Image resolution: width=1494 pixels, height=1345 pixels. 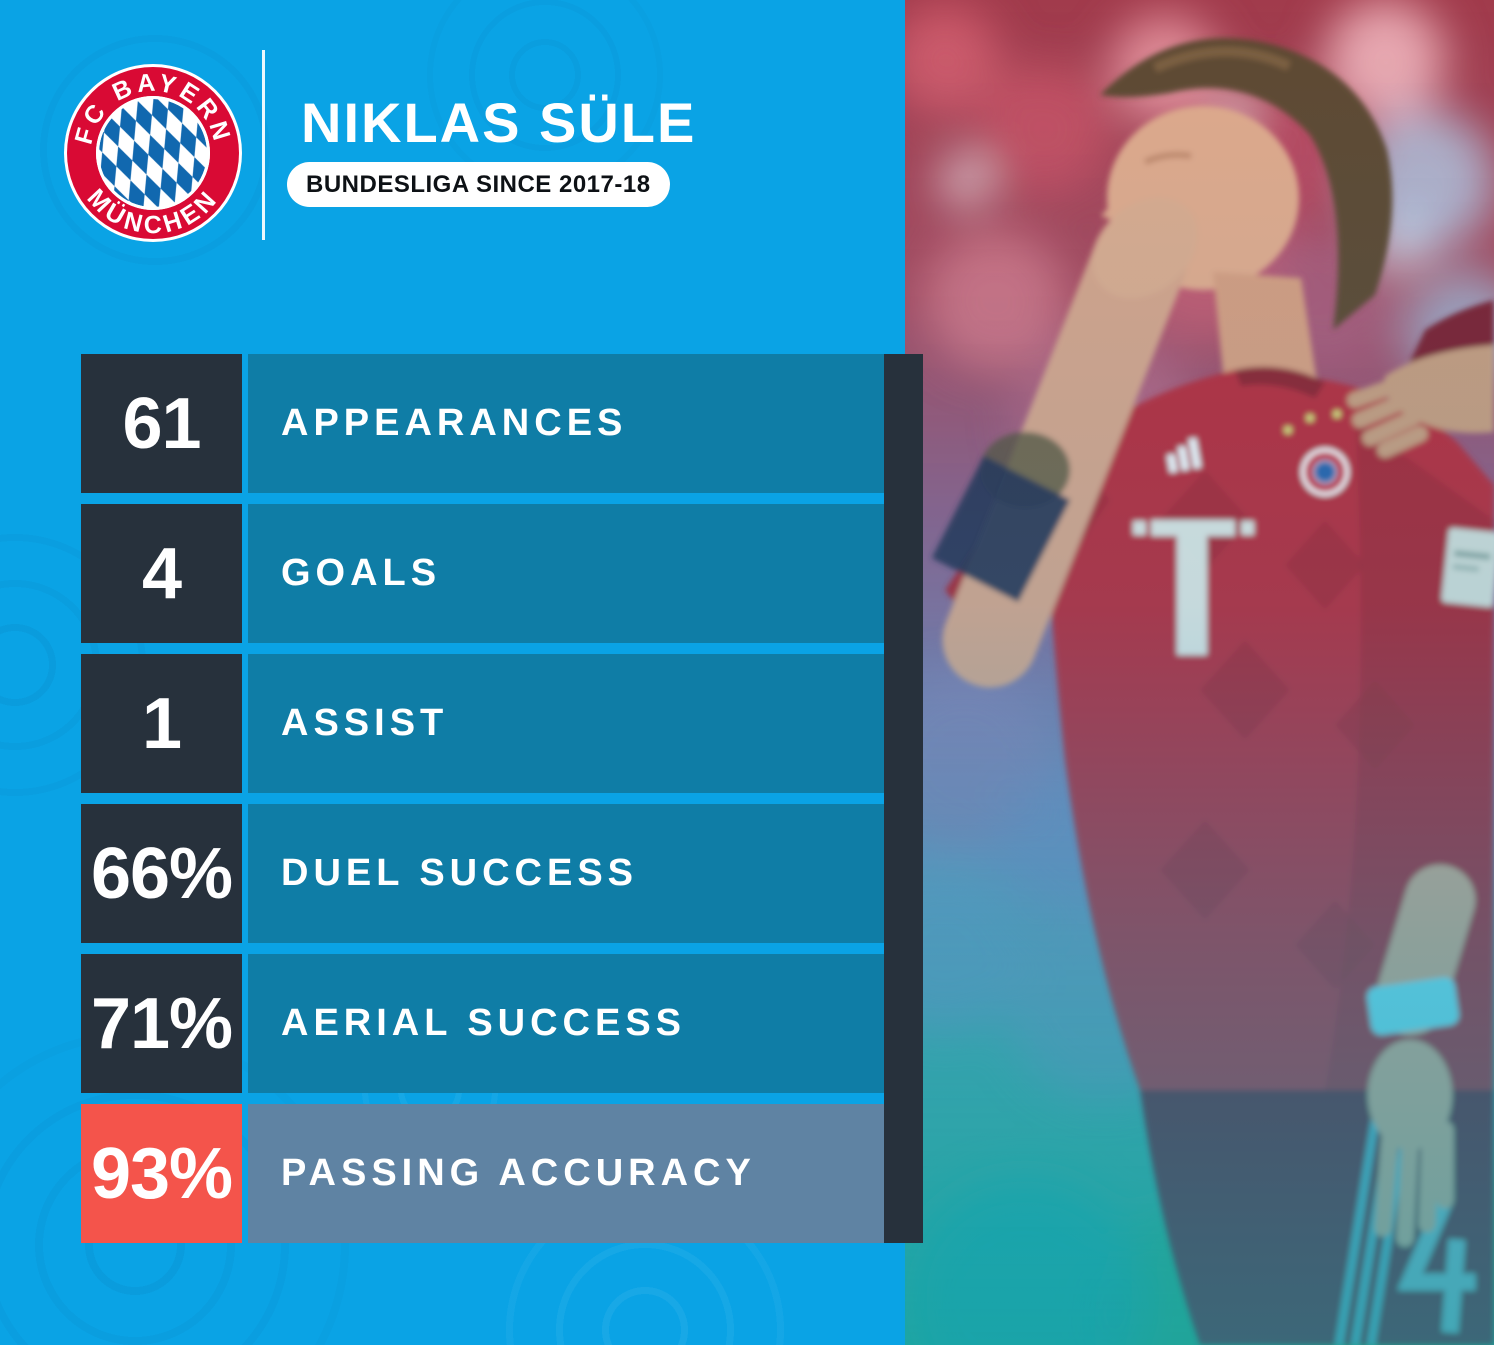 I want to click on fc-bayern-logo: FC BAYERN MÜNCHEN, so click(x=153, y=153).